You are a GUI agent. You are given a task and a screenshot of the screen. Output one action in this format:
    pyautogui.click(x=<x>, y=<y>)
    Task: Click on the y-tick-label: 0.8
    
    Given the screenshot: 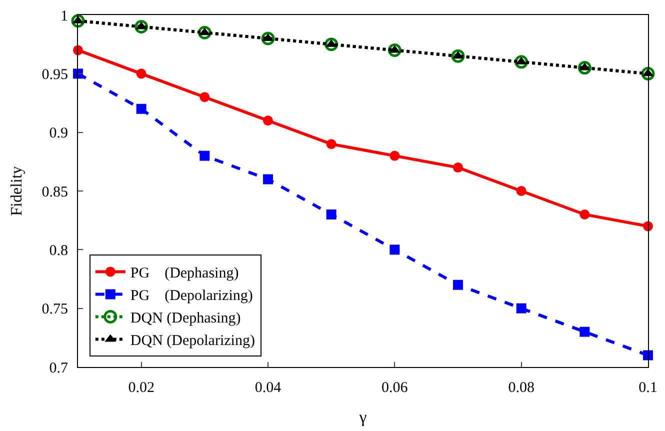 What is the action you would take?
    pyautogui.click(x=58, y=250)
    